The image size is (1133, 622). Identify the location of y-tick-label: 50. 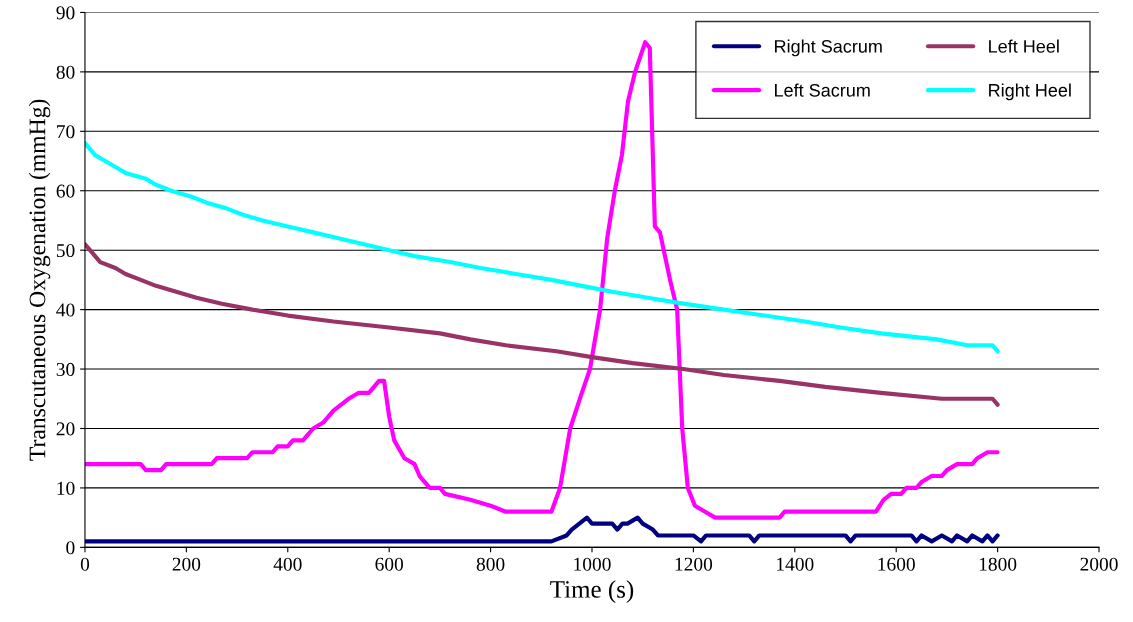
(65, 251).